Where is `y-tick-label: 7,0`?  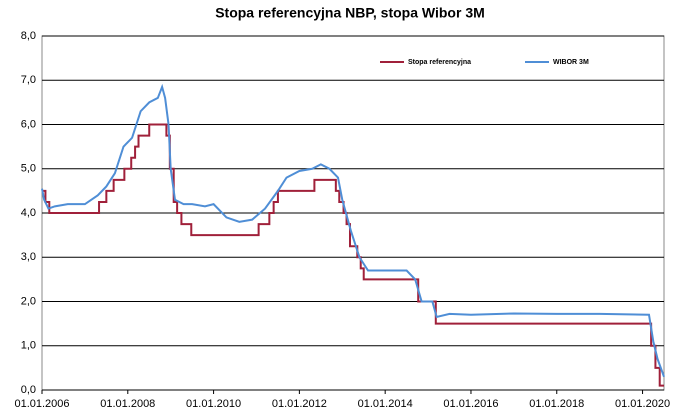
y-tick-label: 7,0 is located at coordinates (28, 80).